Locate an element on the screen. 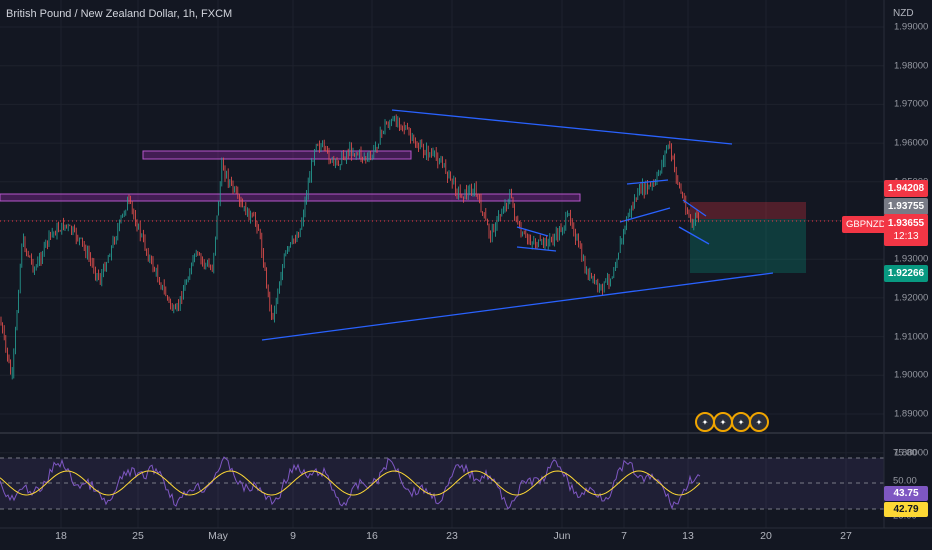 The image size is (932, 550). price-tick-label: 1.90000 is located at coordinates (911, 375).